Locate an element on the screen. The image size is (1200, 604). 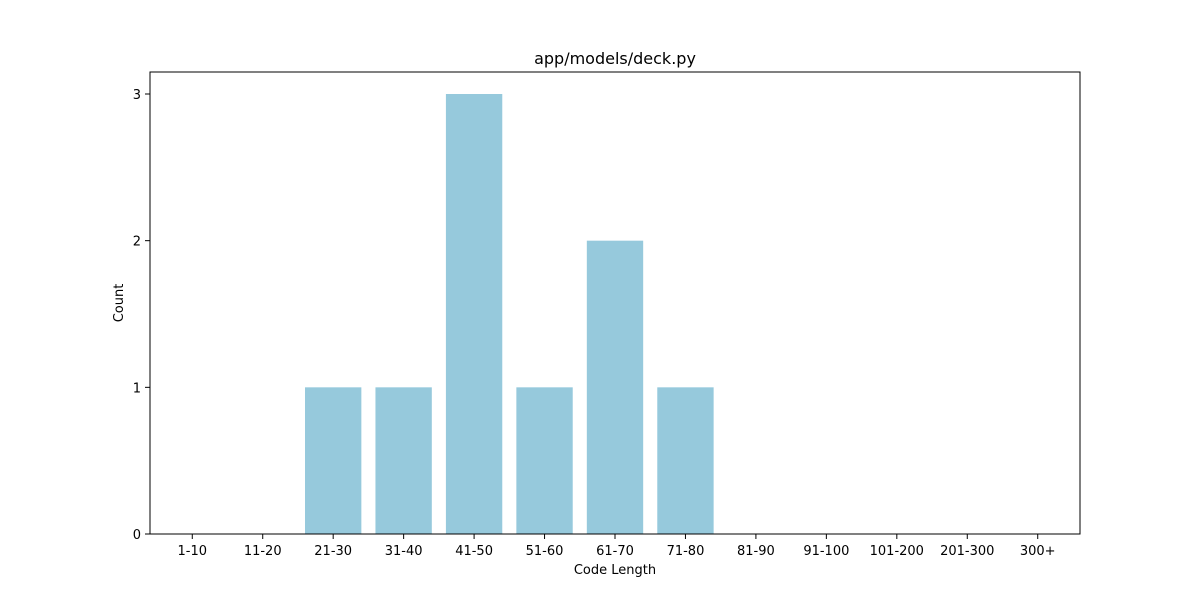
x-tick-label: 21-30 is located at coordinates (333, 551).